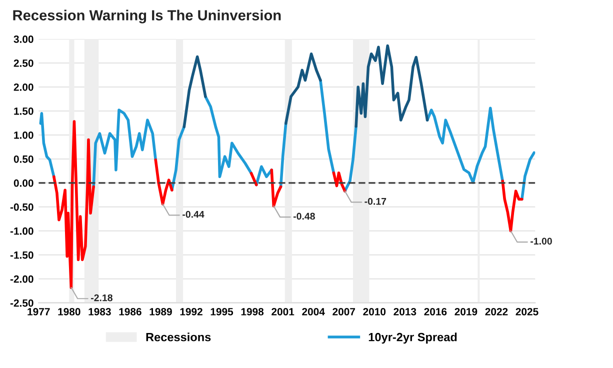 Image resolution: width=613 pixels, height=368 pixels. Describe the element at coordinates (283, 312) in the screenshot. I see `x-tick-label: 2001` at that location.